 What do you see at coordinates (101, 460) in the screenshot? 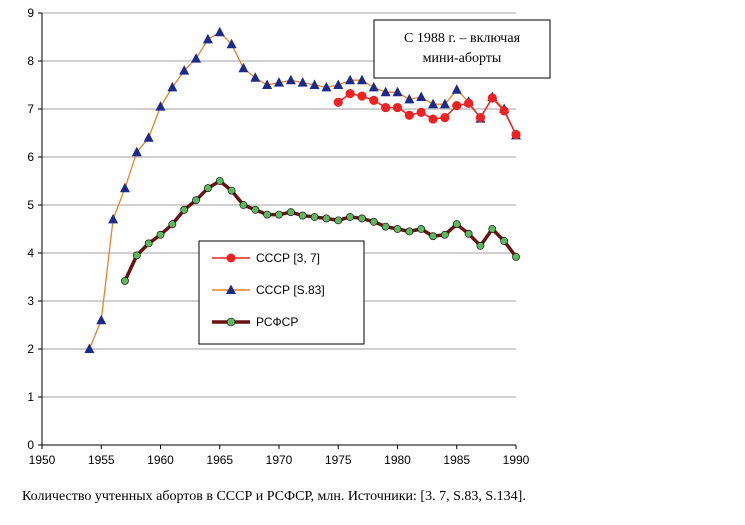
I see `x-tick-label: 1955` at bounding box center [101, 460].